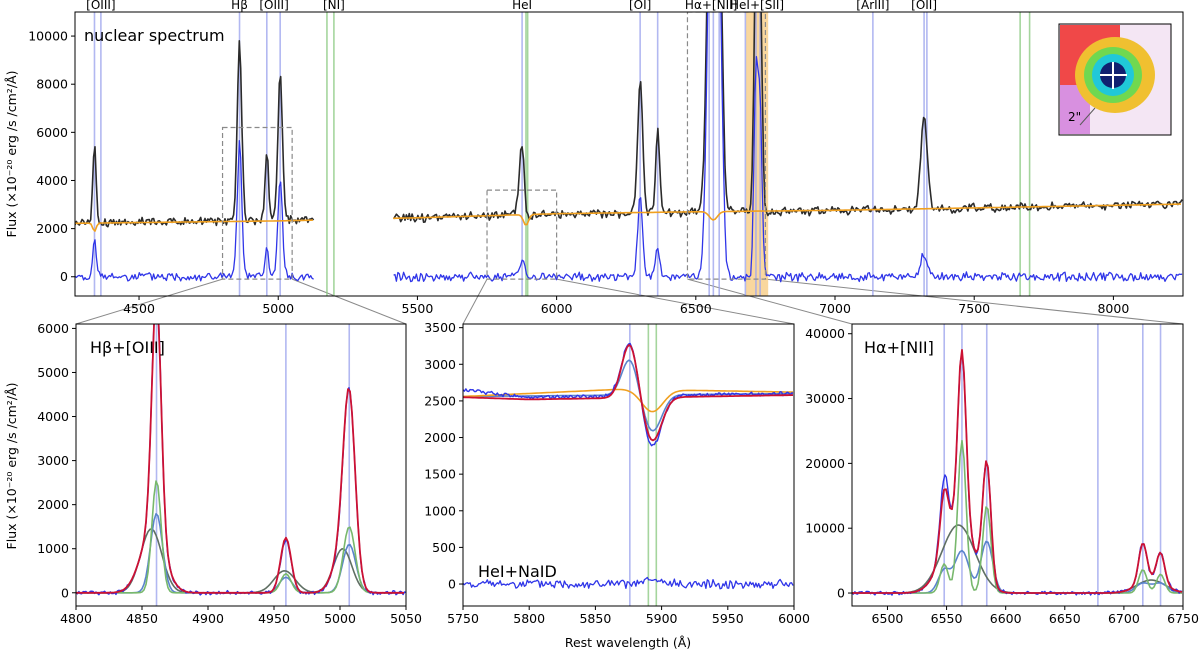 The image size is (1200, 659). Describe the element at coordinates (529, 618) in the screenshot. I see `x-tick-label: 5800` at that location.